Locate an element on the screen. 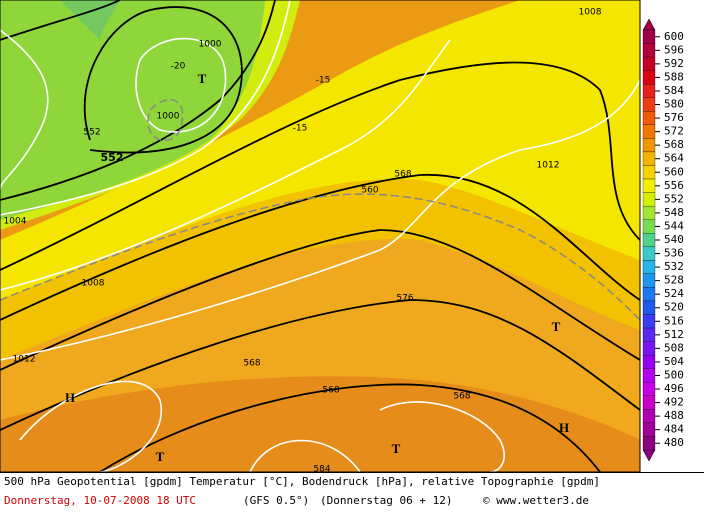 The image size is (704, 513). map-label: 584 is located at coordinates (321, 470).